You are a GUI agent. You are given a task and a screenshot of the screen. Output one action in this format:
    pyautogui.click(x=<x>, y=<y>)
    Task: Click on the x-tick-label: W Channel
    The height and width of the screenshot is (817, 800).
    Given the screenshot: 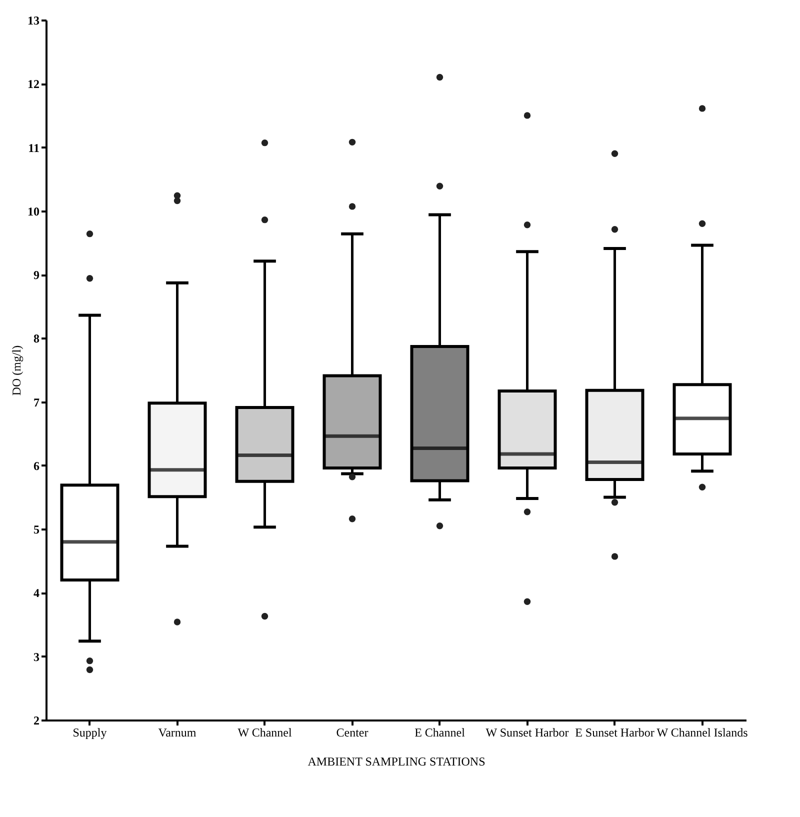 What is the action you would take?
    pyautogui.click(x=265, y=733)
    